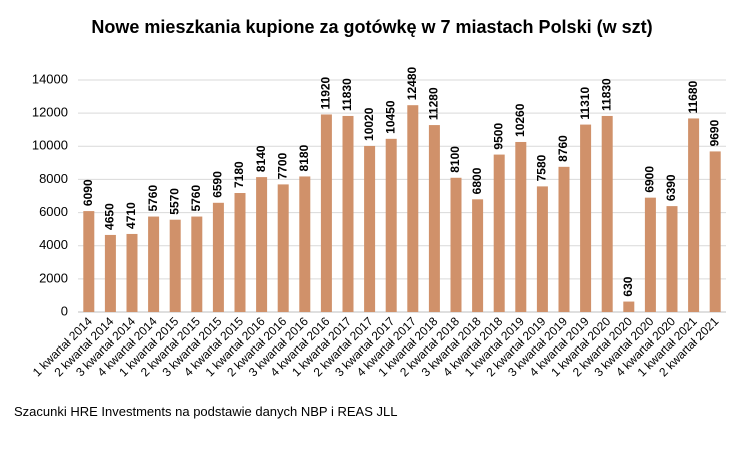  Describe the element at coordinates (261, 158) in the screenshot. I see `value-label: 8140` at that location.